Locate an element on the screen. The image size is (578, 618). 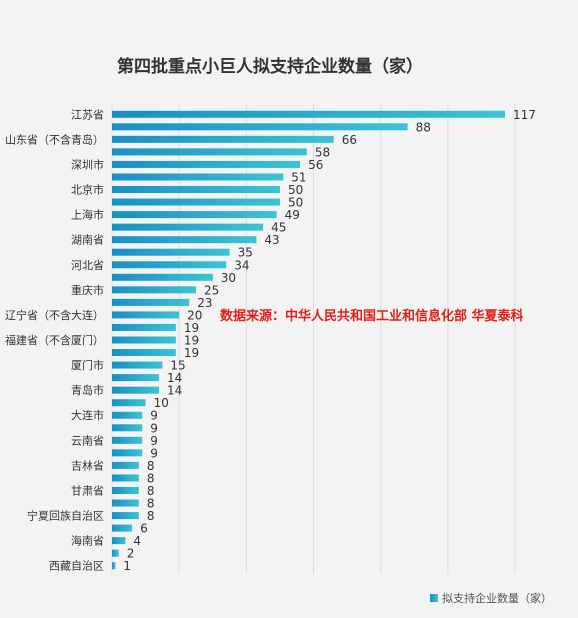
category-label: 重庆市 is located at coordinates (87, 290).